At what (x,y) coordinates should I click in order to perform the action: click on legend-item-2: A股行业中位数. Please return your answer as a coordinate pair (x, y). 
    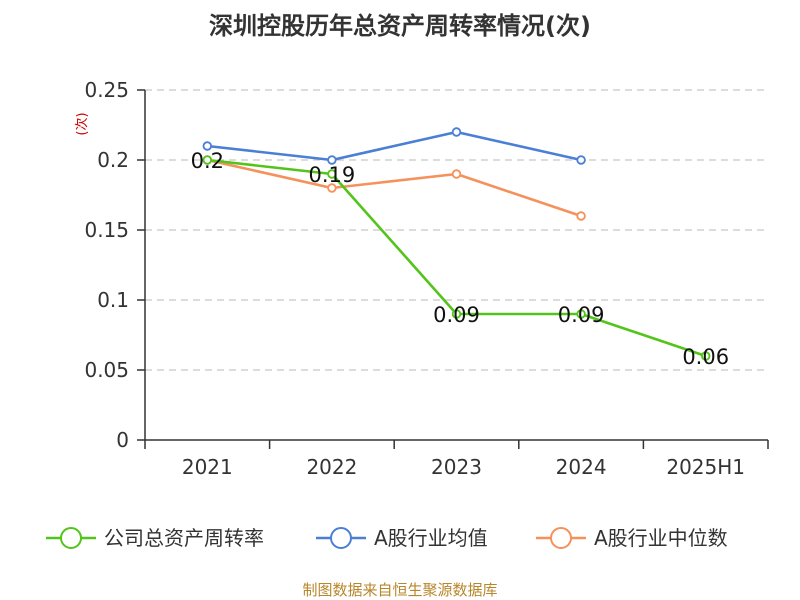
    Looking at the image, I should click on (632, 538).